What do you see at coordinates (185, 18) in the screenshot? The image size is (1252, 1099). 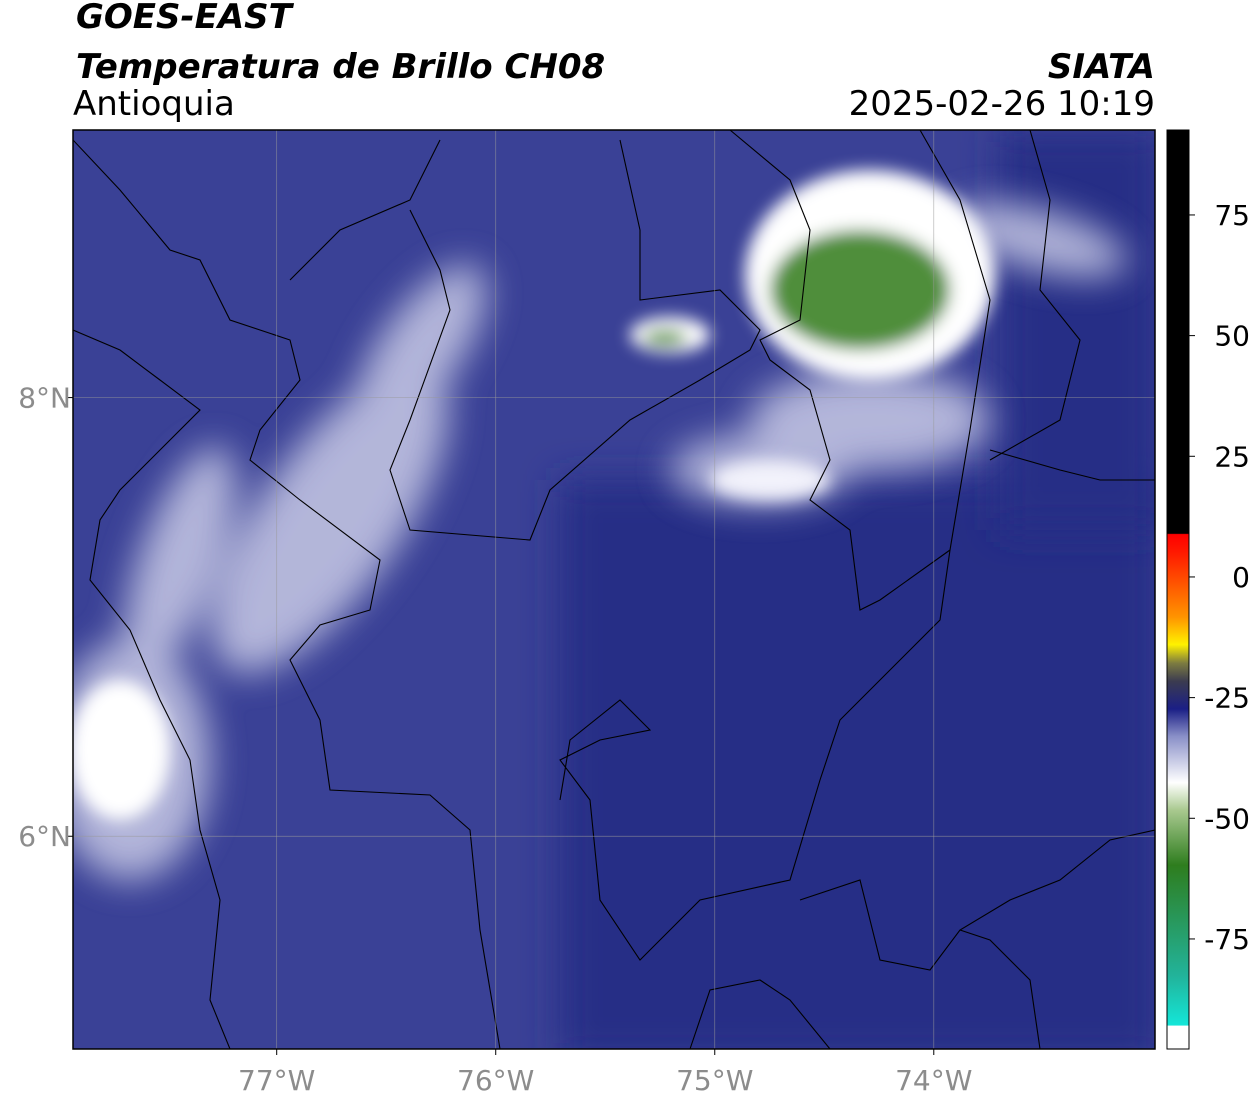 I see `title: GOES-EAST` at bounding box center [185, 18].